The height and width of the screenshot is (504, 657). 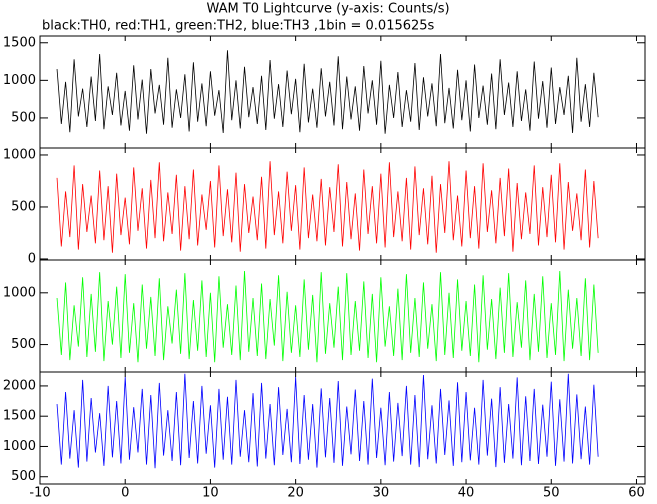 What do you see at coordinates (636, 493) in the screenshot?
I see `x-tick-label: 60` at bounding box center [636, 493].